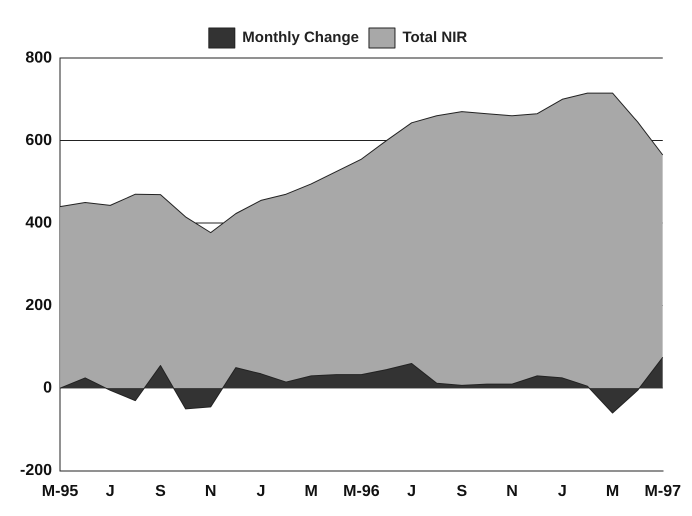  I want to click on y-tick-label: 400, so click(38, 223).